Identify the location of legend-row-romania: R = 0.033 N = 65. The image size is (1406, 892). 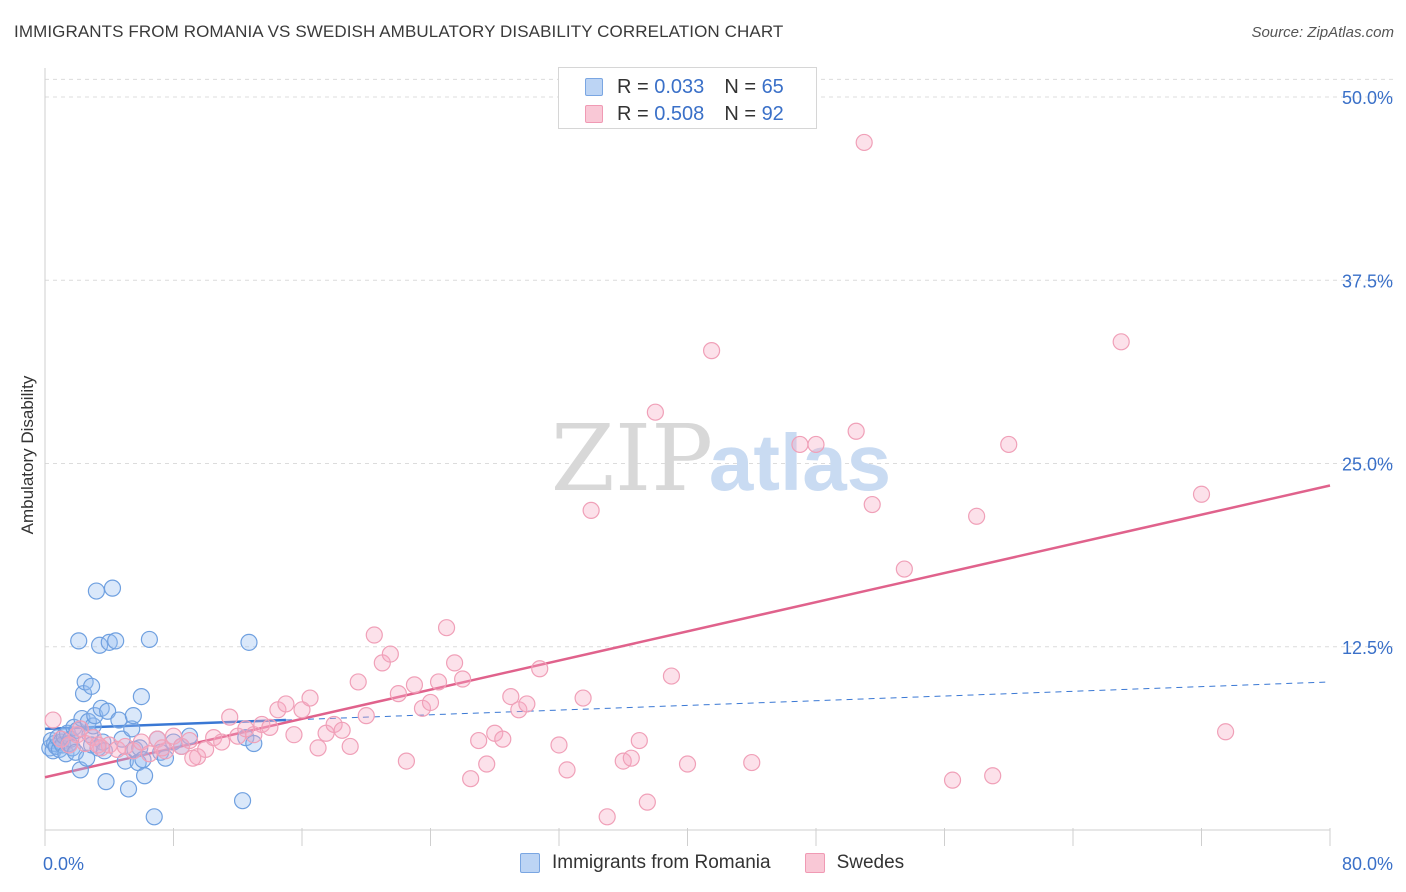
(684, 87).